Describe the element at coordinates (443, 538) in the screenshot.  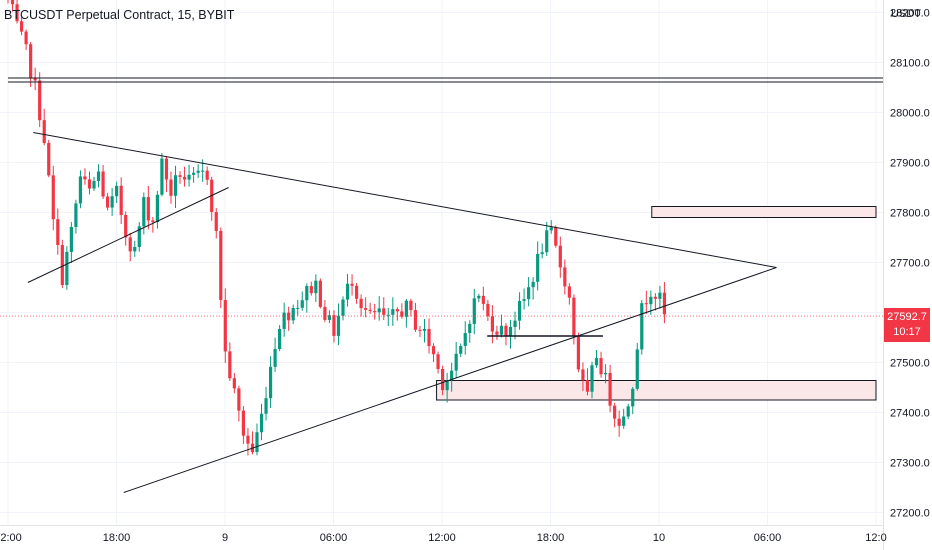
I see `time-axis: 12:00 18:00 9 06:00 12:00 18:00 10 06:00 12:0` at that location.